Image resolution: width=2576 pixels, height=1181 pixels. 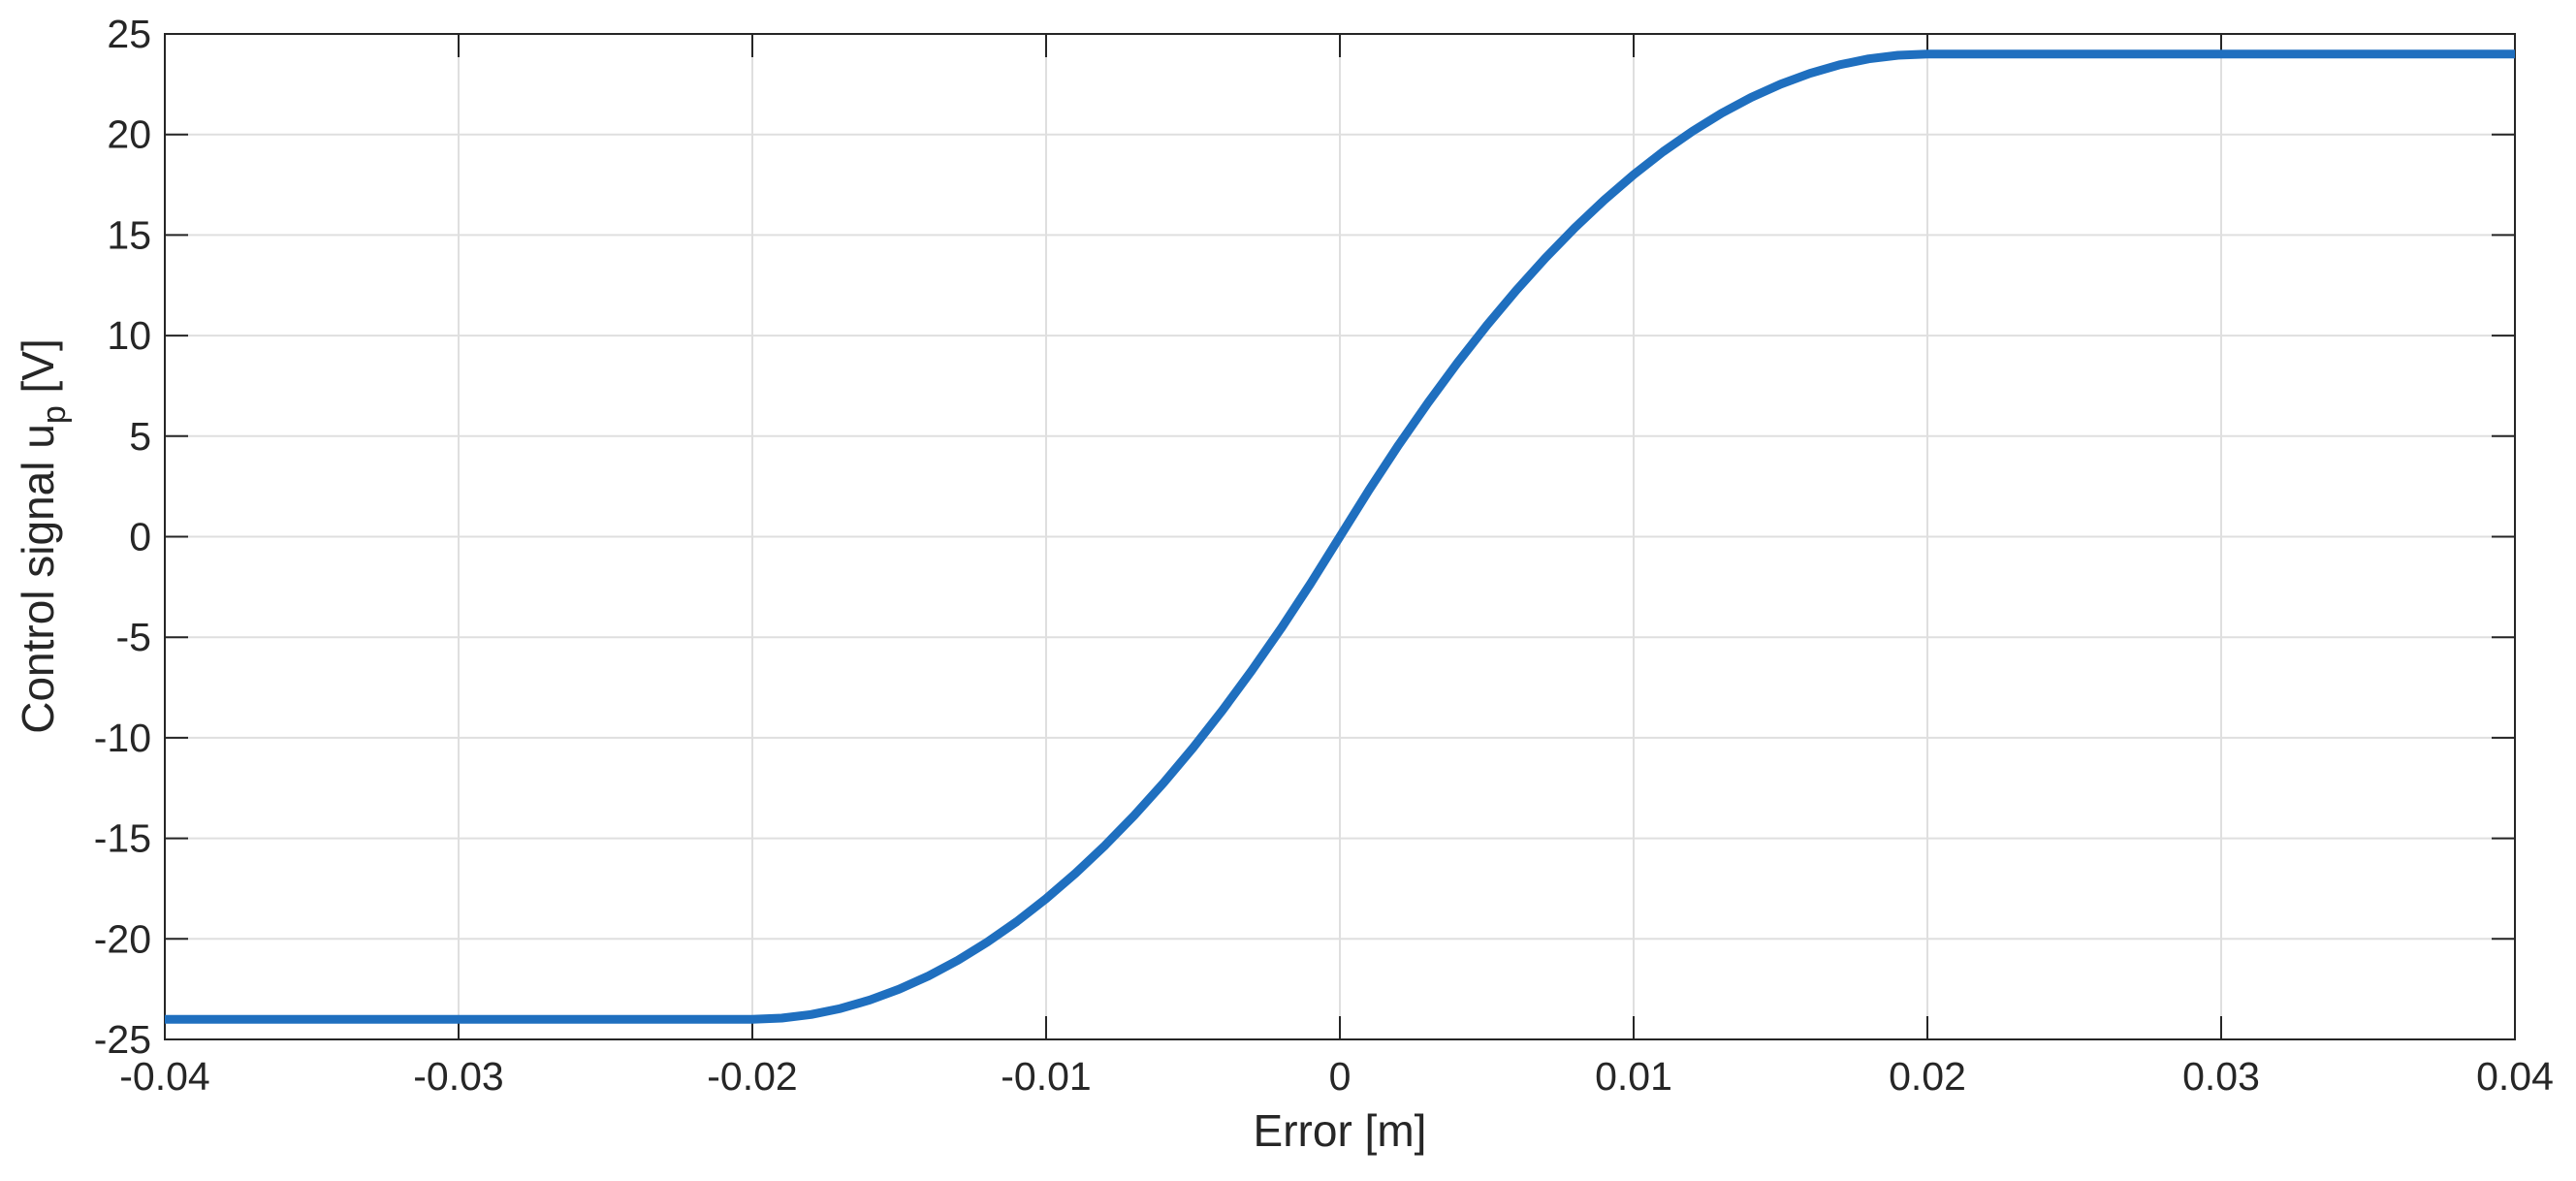 I want to click on y-tick-label: 5, so click(x=140, y=436).